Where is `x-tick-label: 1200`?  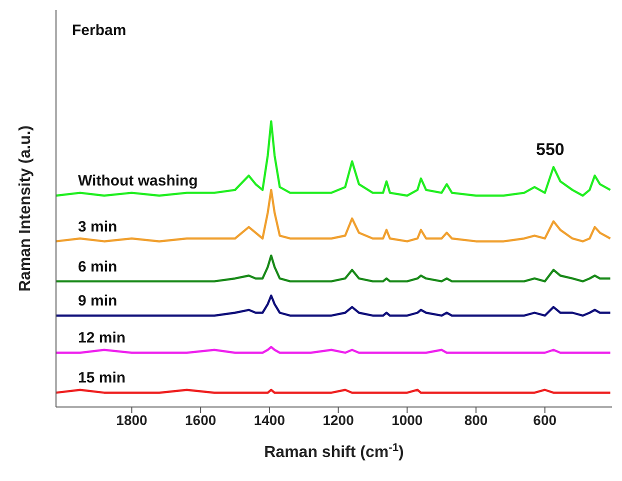 x-tick-label: 1200 is located at coordinates (338, 420).